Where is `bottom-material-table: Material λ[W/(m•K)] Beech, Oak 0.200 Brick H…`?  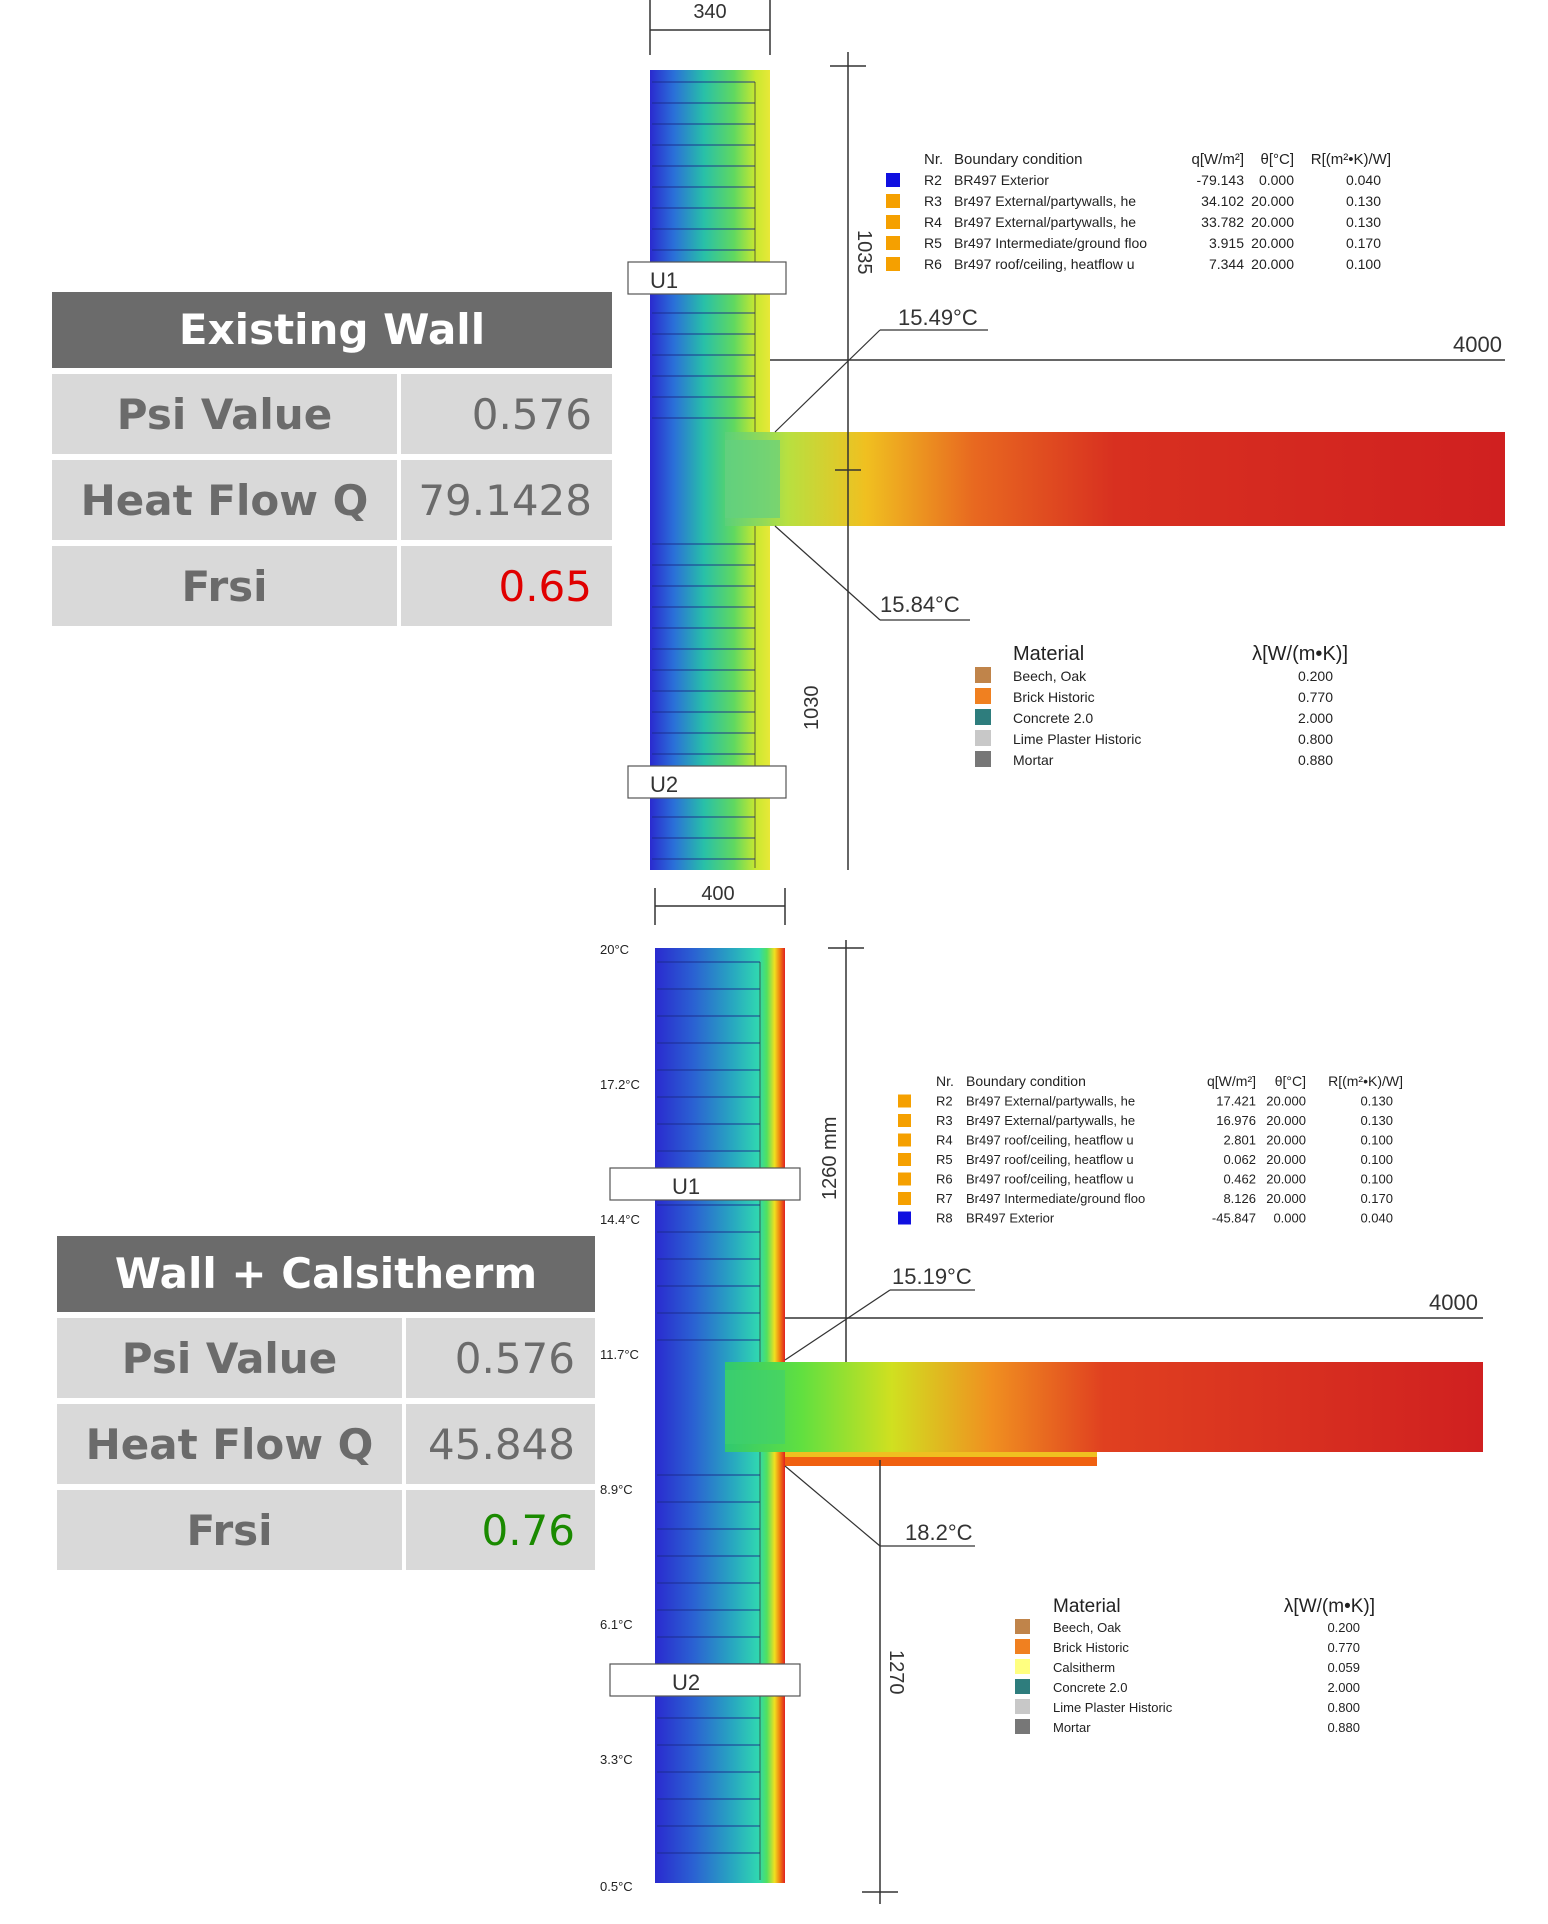
bottom-material-table: Material λ[W/(m•K)] Beech, Oak 0.200 Brick H… is located at coordinates (1195, 1665).